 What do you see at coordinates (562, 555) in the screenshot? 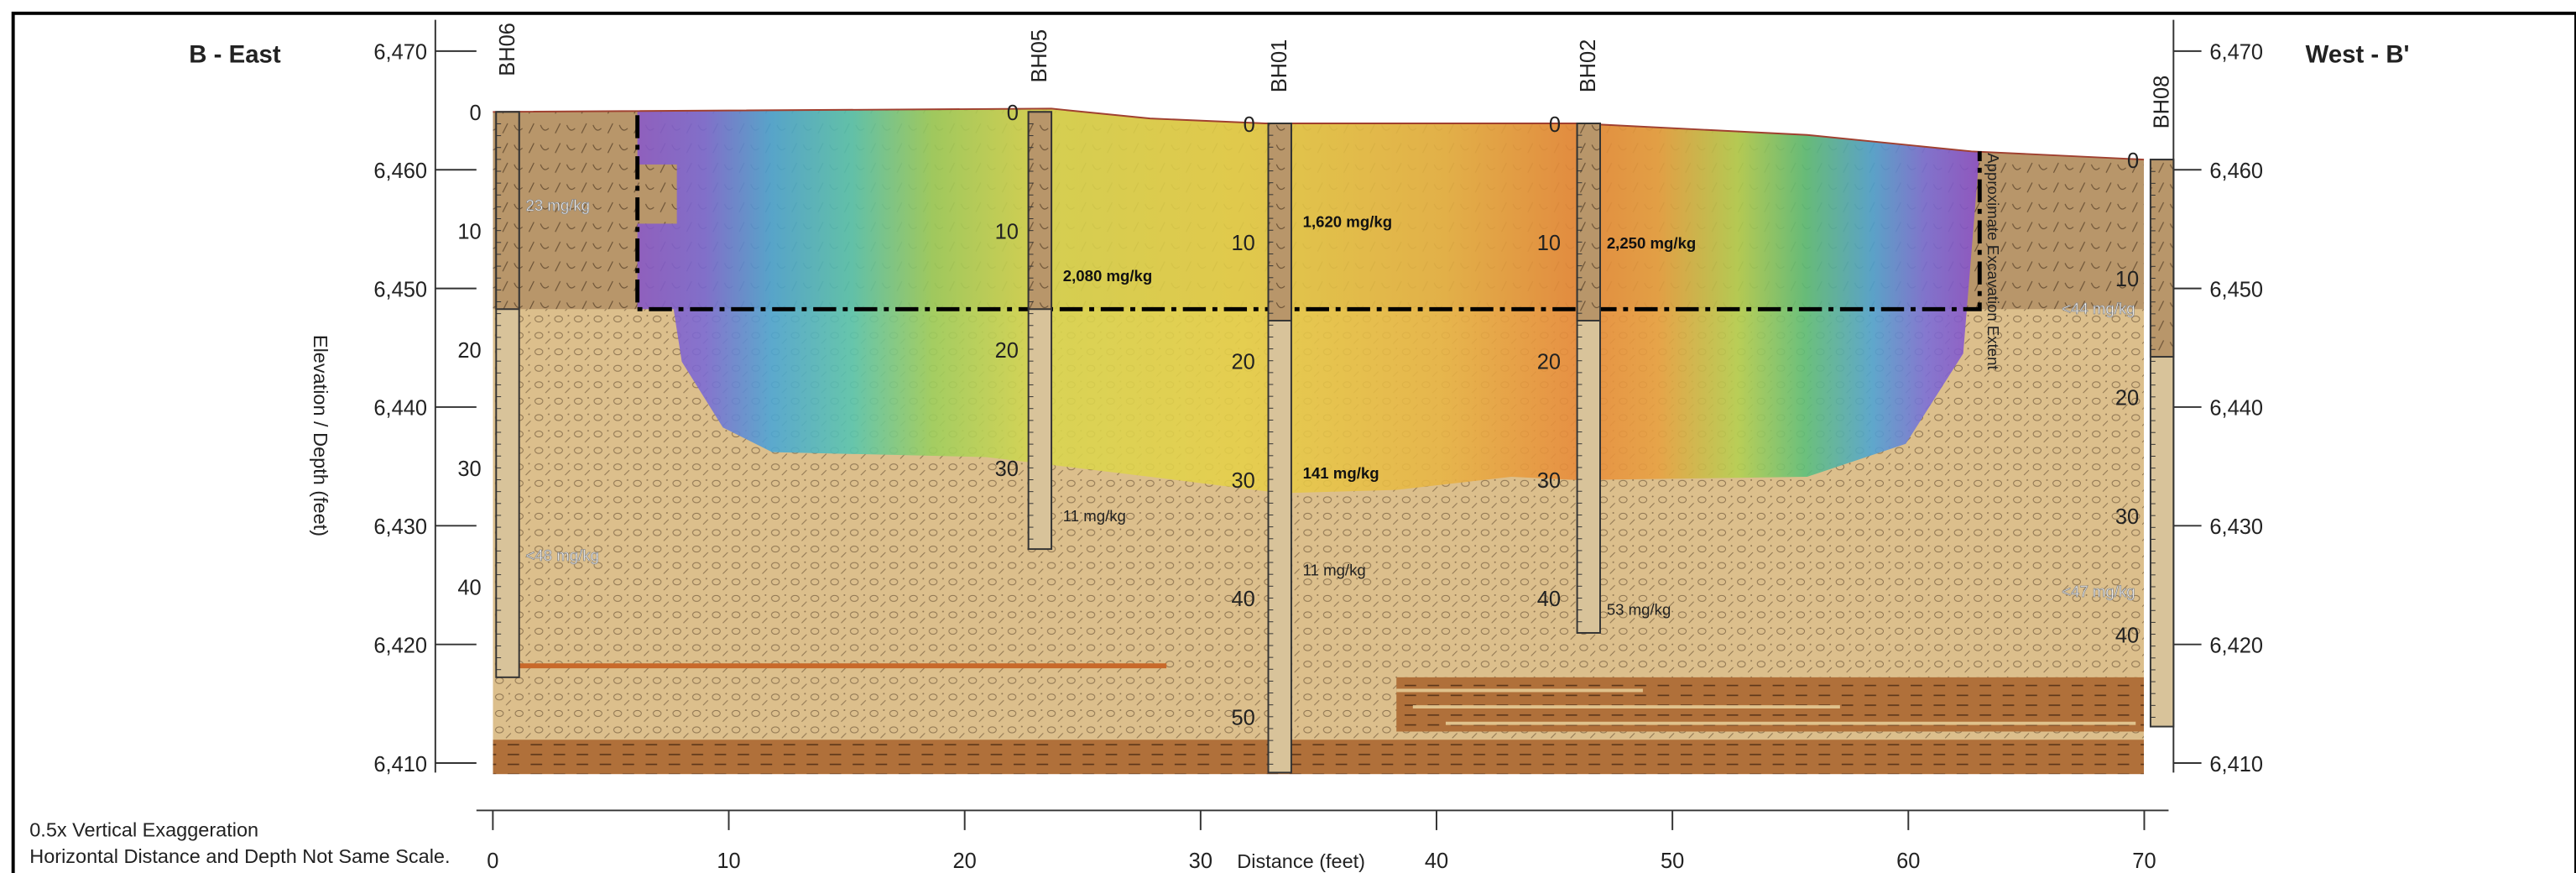
I see `sample-result: <48 mg/kg` at bounding box center [562, 555].